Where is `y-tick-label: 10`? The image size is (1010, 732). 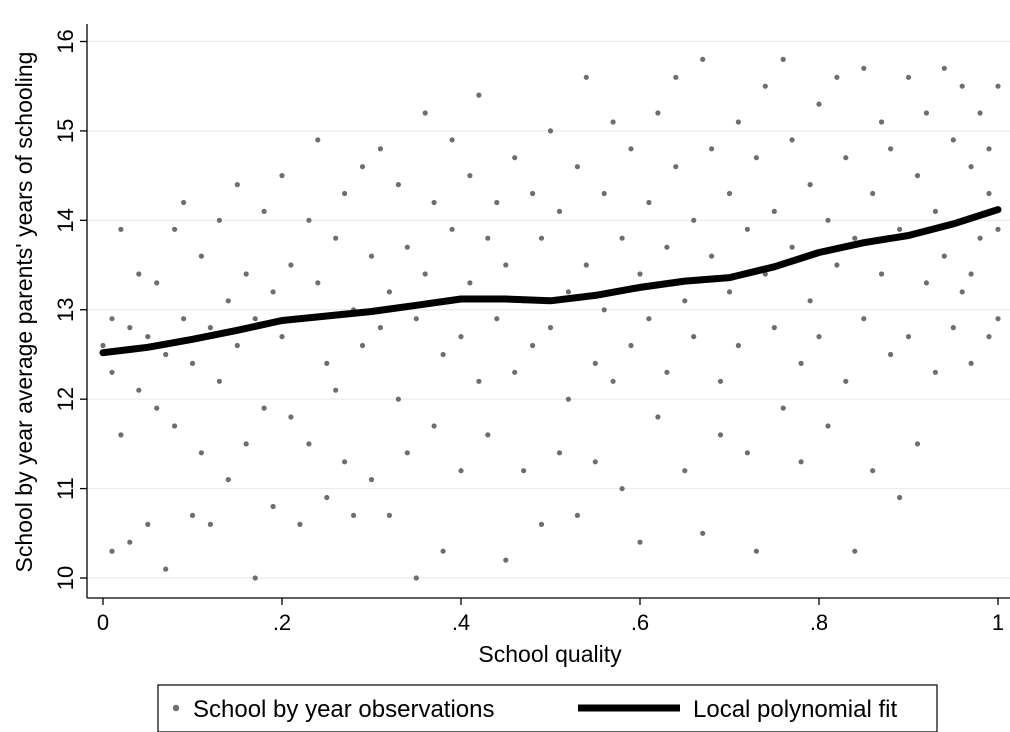 y-tick-label: 10 is located at coordinates (65, 578).